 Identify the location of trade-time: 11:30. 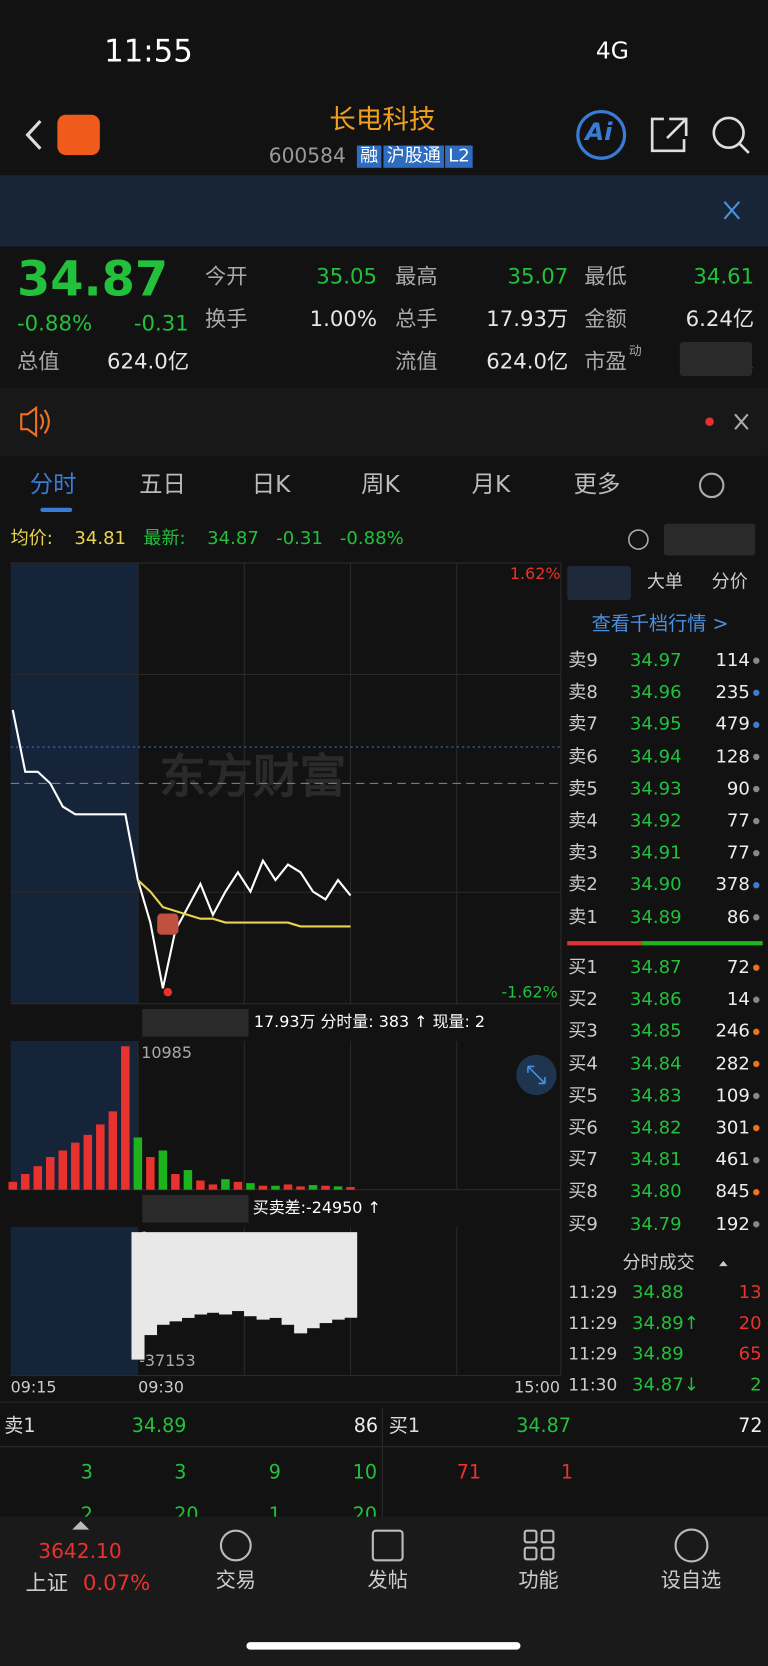
(593, 1384).